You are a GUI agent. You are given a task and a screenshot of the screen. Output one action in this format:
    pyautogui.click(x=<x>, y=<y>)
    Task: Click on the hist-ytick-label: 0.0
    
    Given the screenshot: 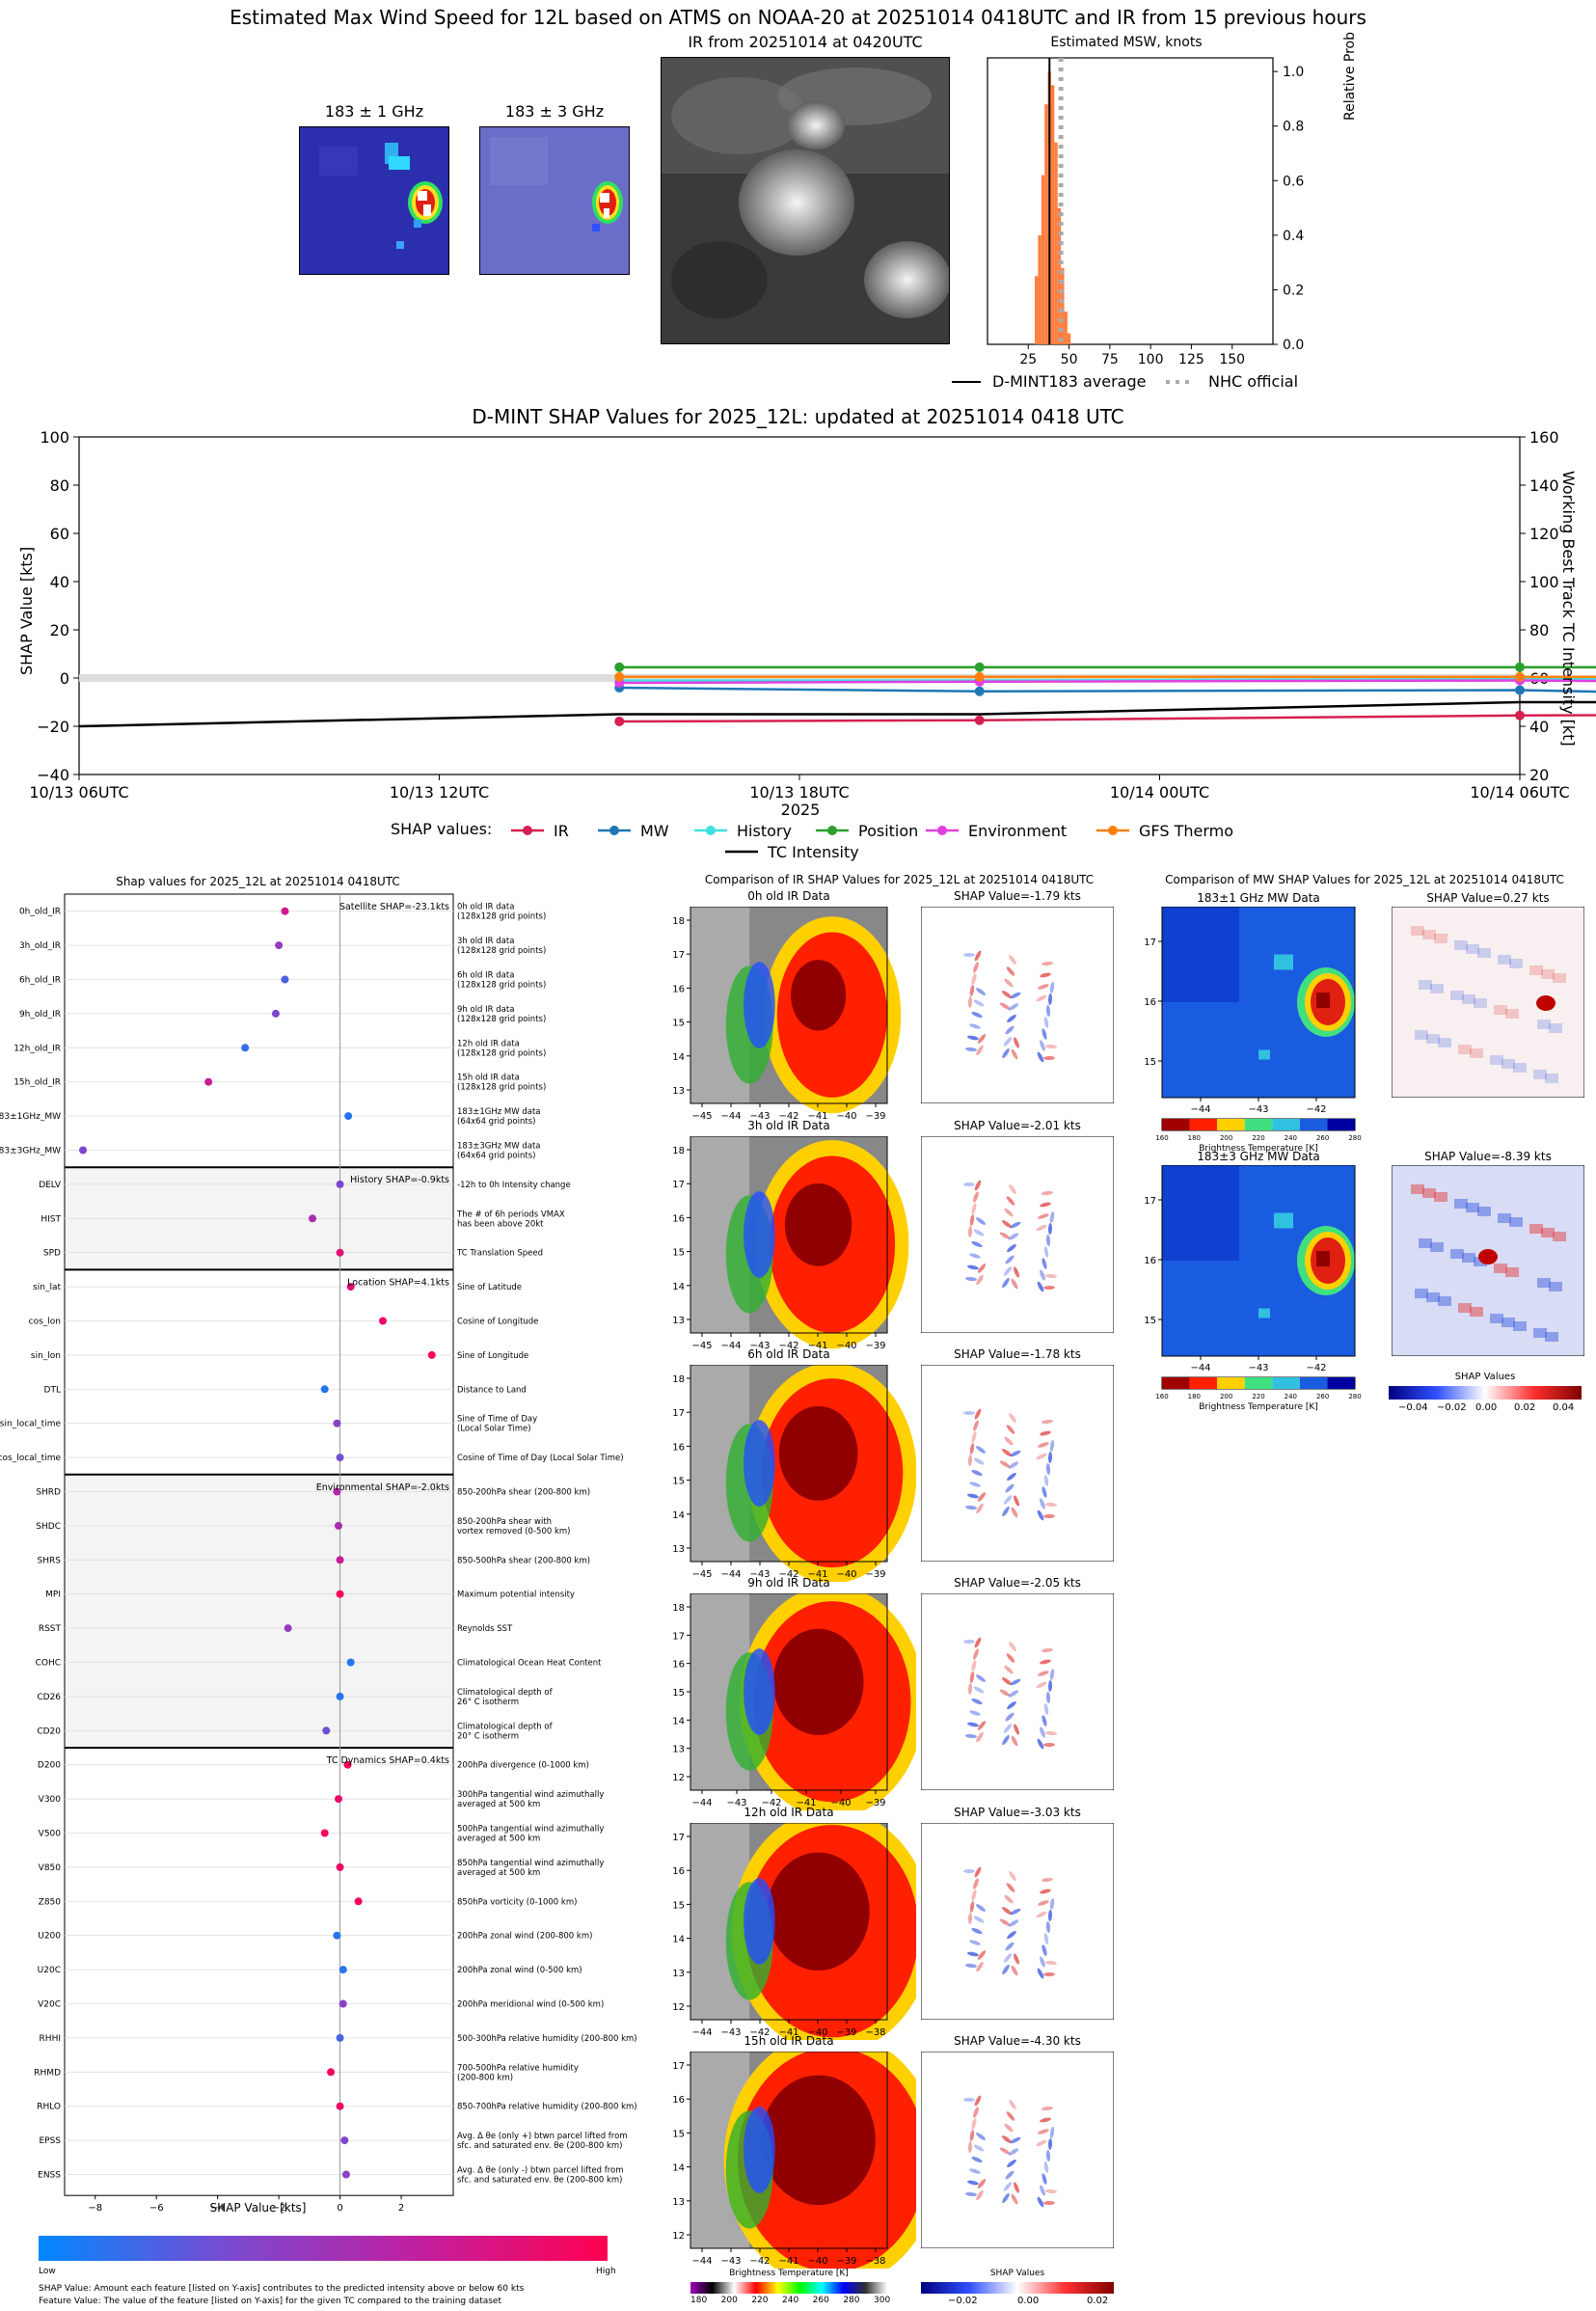 What is the action you would take?
    pyautogui.click(x=1294, y=345)
    